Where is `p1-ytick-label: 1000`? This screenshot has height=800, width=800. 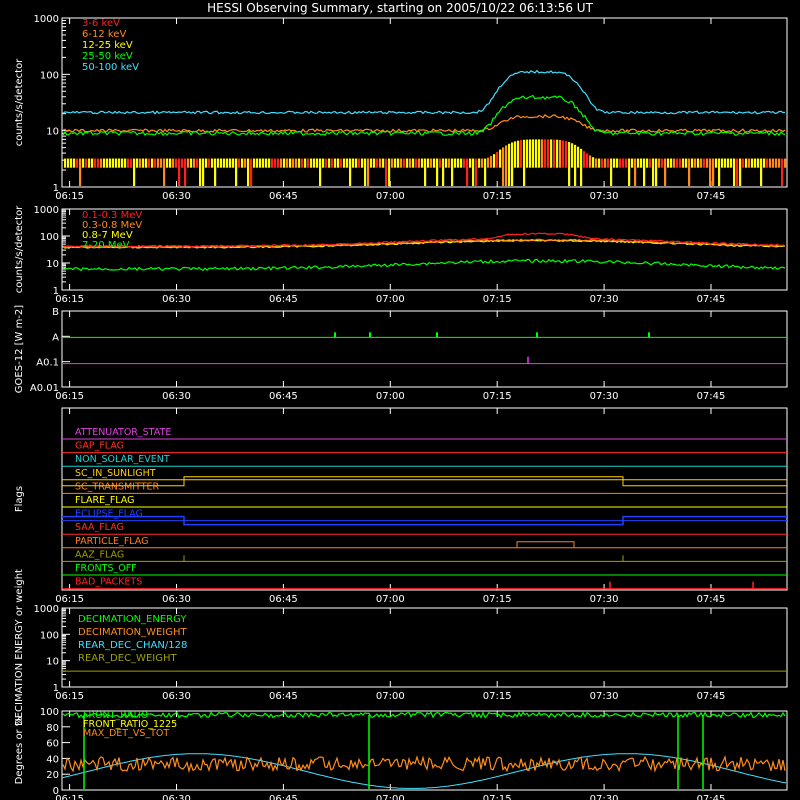
p1-ytick-label: 1000 is located at coordinates (46, 19).